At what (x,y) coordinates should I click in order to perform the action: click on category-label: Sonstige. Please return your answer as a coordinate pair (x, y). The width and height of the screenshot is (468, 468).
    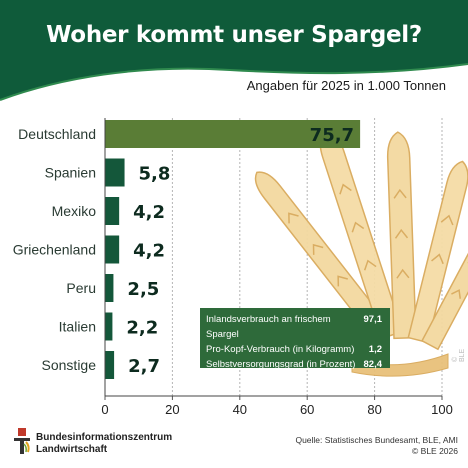
    Looking at the image, I should click on (69, 365).